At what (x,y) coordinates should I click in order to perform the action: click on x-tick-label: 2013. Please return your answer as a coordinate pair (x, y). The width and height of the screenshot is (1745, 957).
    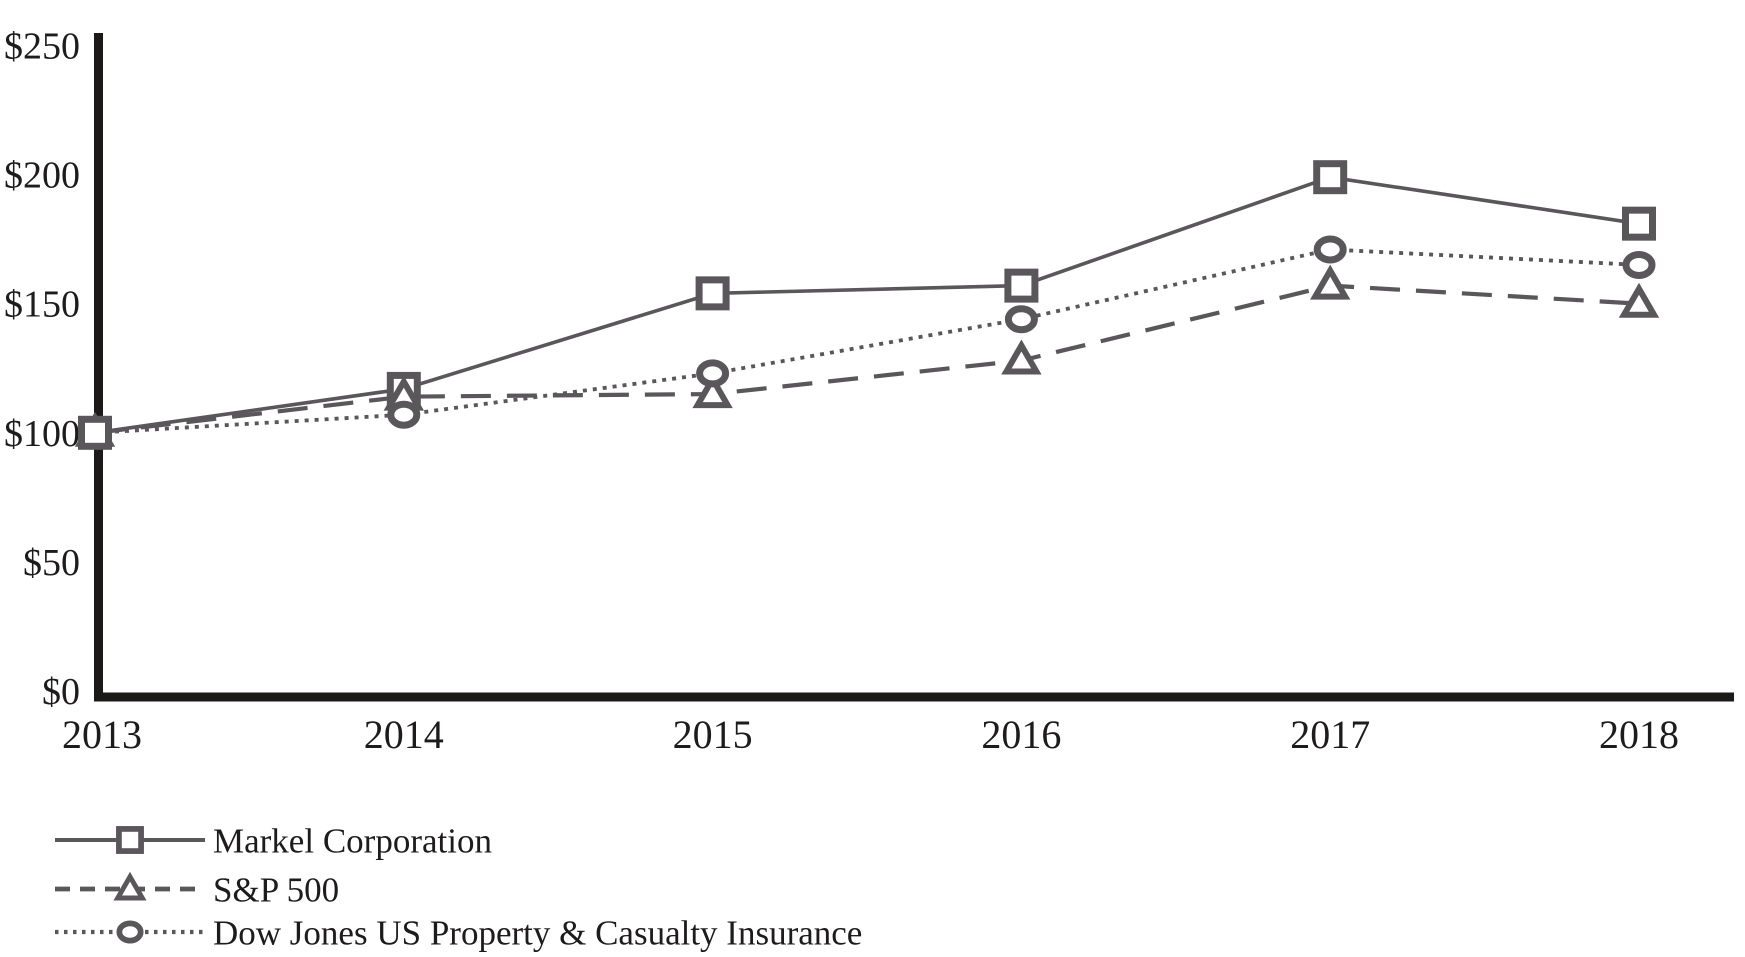
    Looking at the image, I should click on (102, 734).